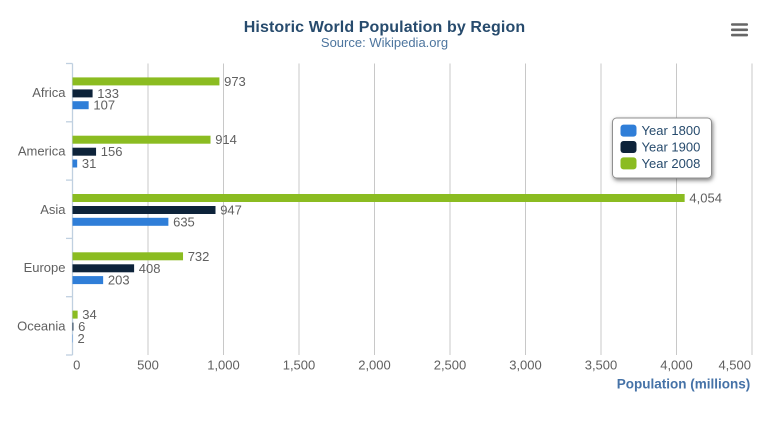 The image size is (769, 421). Describe the element at coordinates (76, 365) in the screenshot. I see `svg-text: 0` at that location.